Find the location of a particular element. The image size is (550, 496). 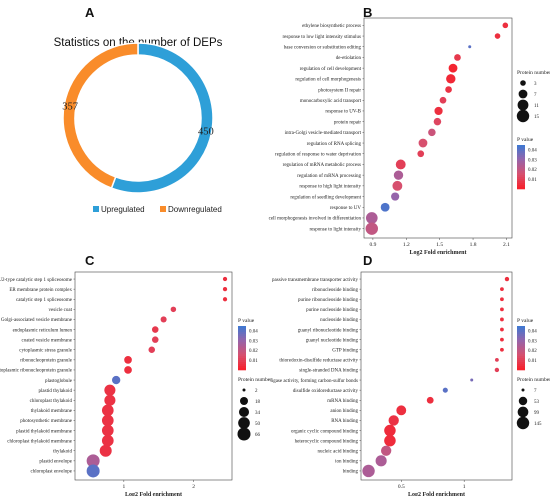

y-tick-label: guanyl nucleotide binding is located at coordinates (332, 340).